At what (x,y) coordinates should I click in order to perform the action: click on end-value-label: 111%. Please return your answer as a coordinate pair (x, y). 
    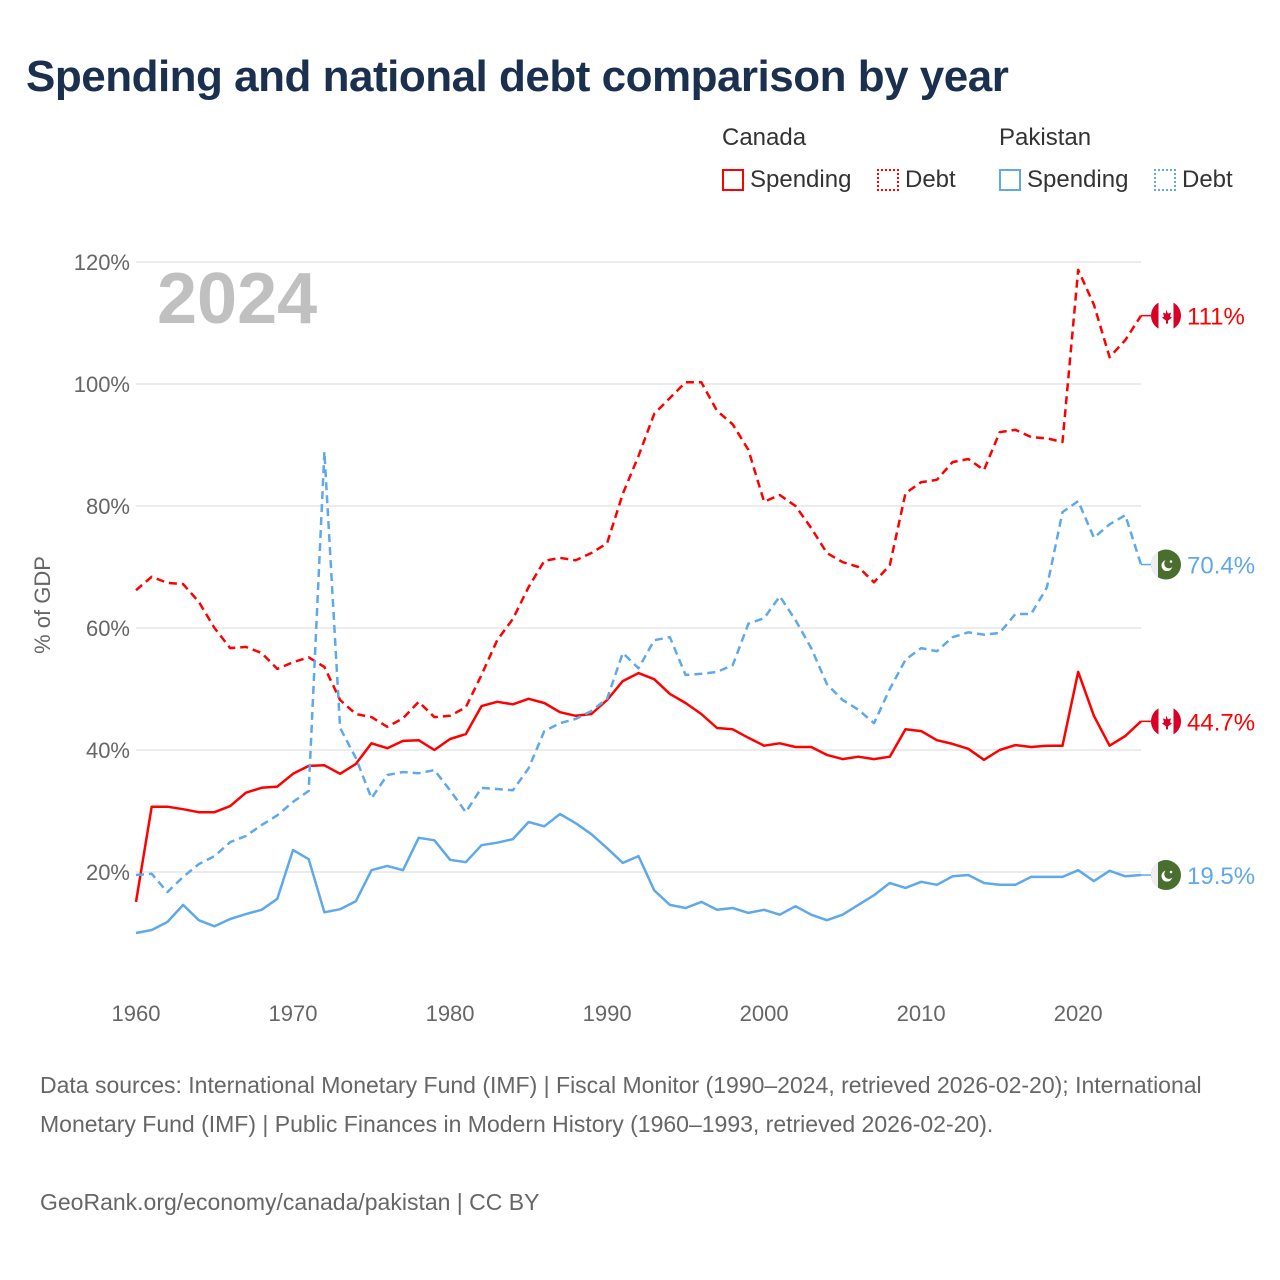
    Looking at the image, I should click on (1216, 317).